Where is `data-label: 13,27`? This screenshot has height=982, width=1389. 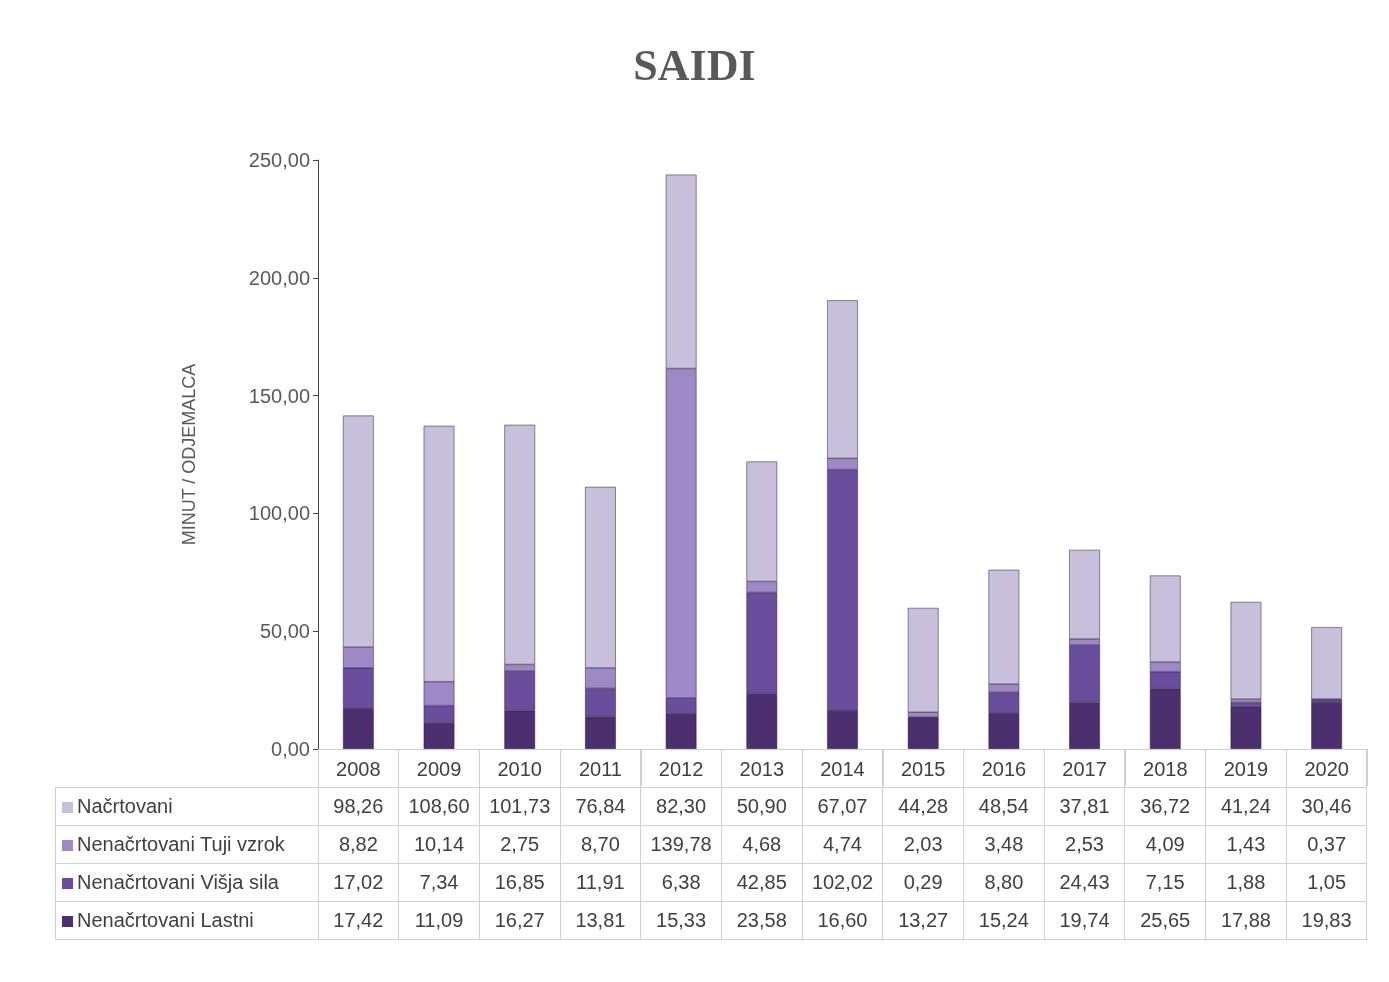
data-label: 13,27 is located at coordinates (923, 920).